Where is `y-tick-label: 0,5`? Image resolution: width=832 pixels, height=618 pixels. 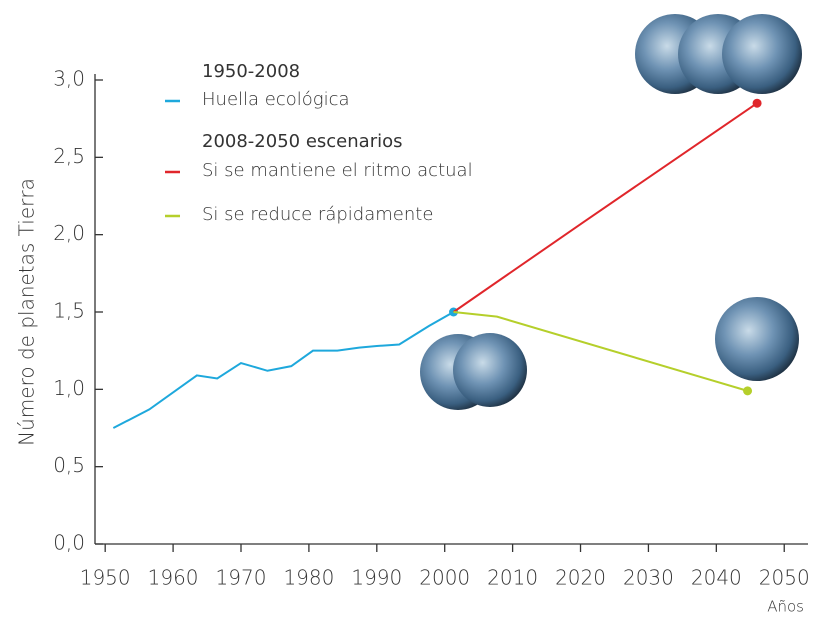 y-tick-label: 0,5 is located at coordinates (69, 465).